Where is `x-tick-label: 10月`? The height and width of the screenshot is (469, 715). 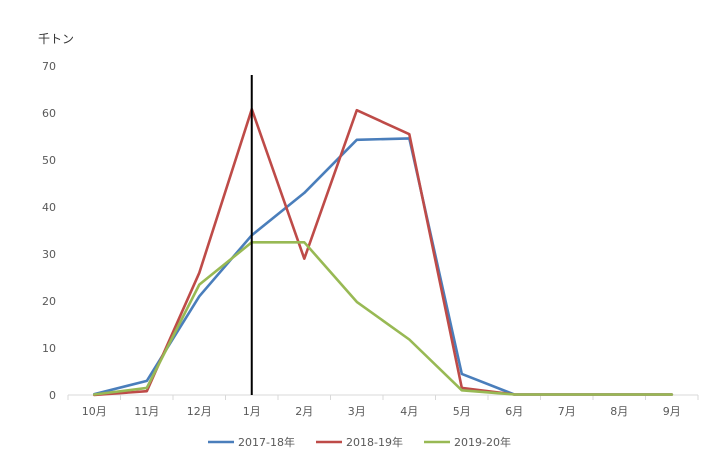 x-tick-label: 10月 is located at coordinates (94, 411).